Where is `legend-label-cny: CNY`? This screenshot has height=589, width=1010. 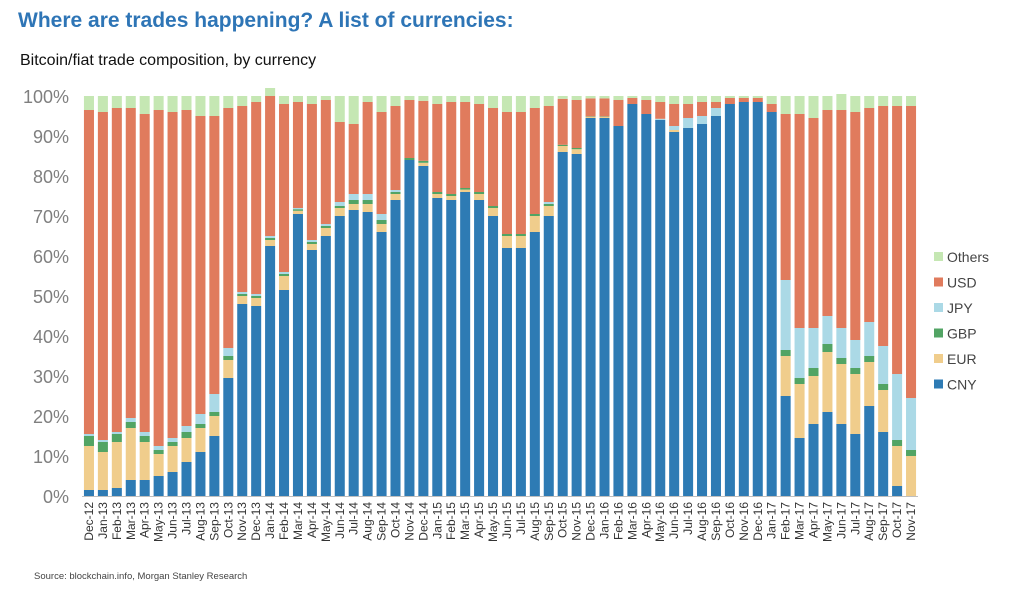
legend-label-cny: CNY is located at coordinates (962, 385).